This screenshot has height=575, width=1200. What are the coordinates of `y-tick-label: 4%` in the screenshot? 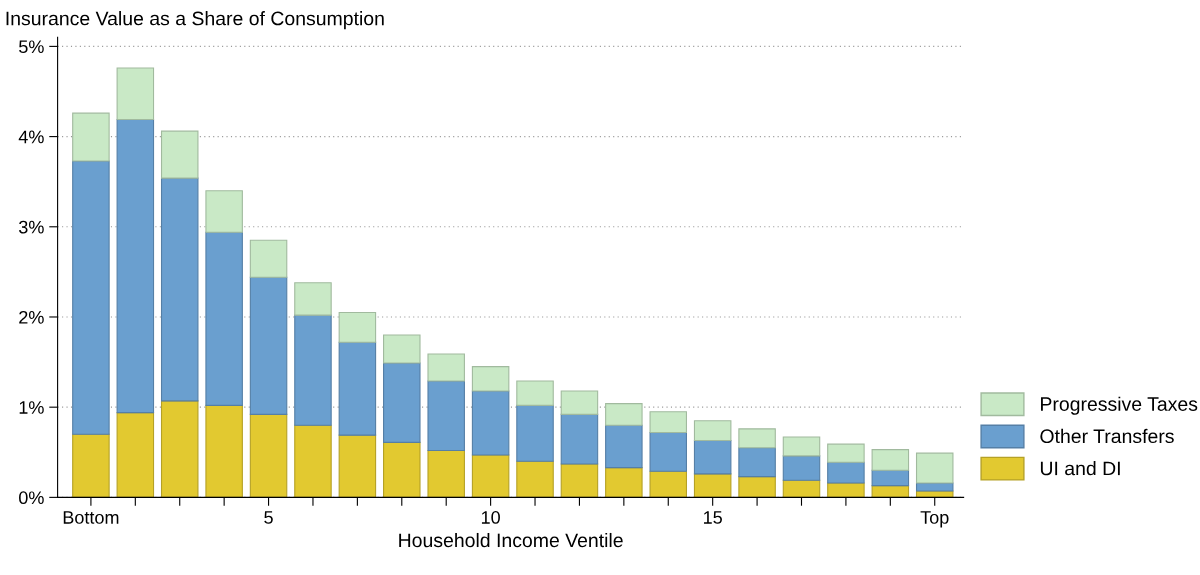 It's located at (31, 137).